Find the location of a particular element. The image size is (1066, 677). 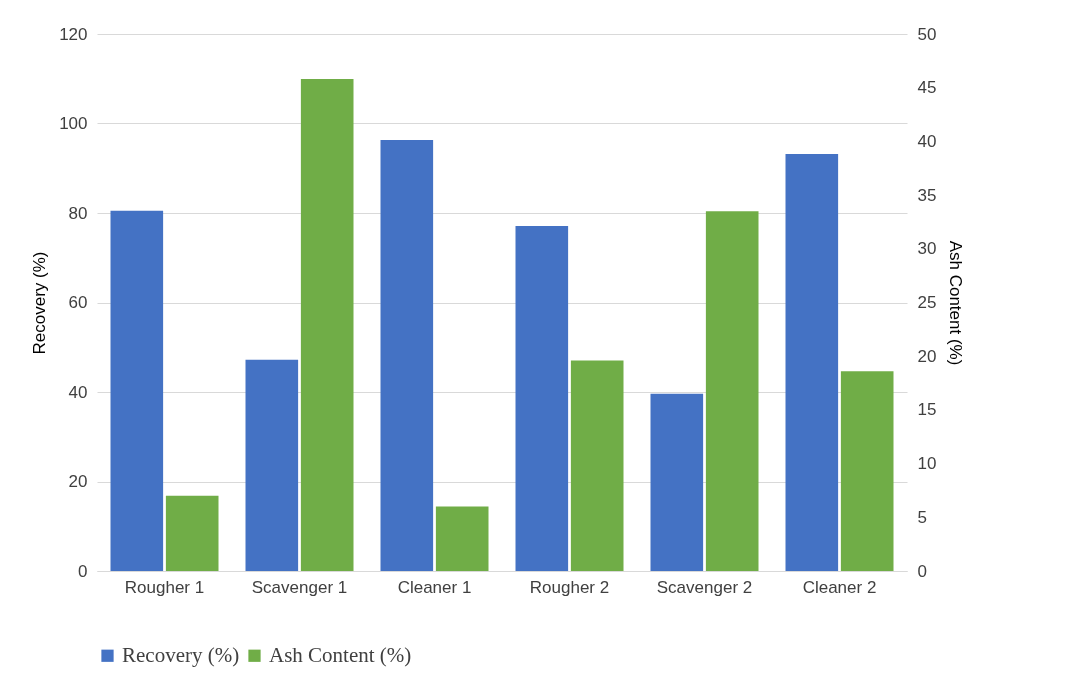

y2-tick-label: 40 is located at coordinates (927, 141).